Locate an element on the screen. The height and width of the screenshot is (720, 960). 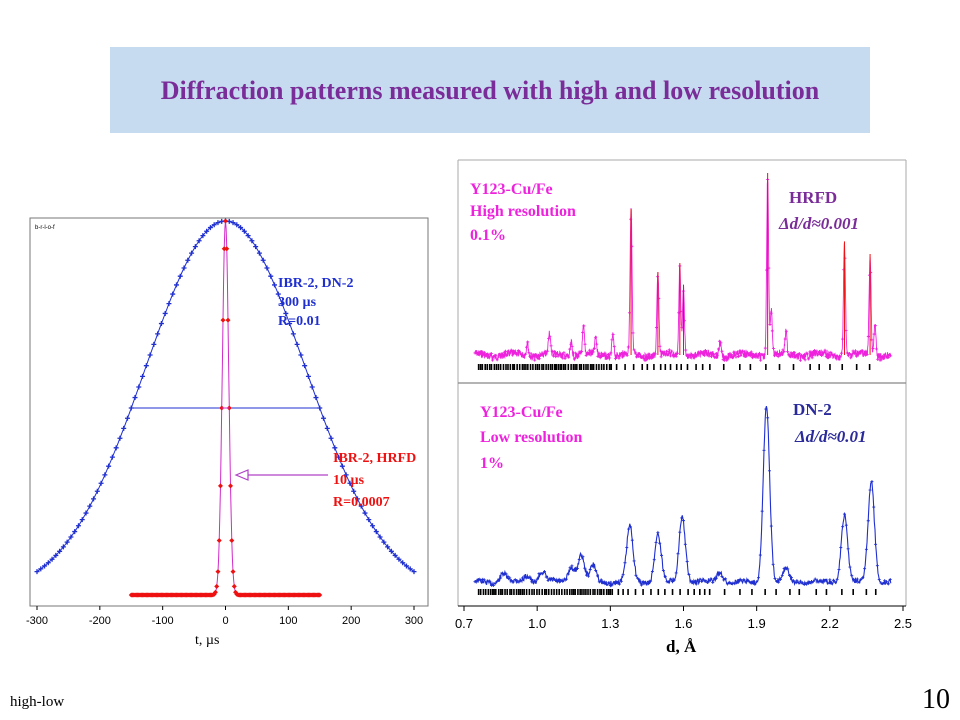
left-x-tick-label: -300 is located at coordinates (37, 621).